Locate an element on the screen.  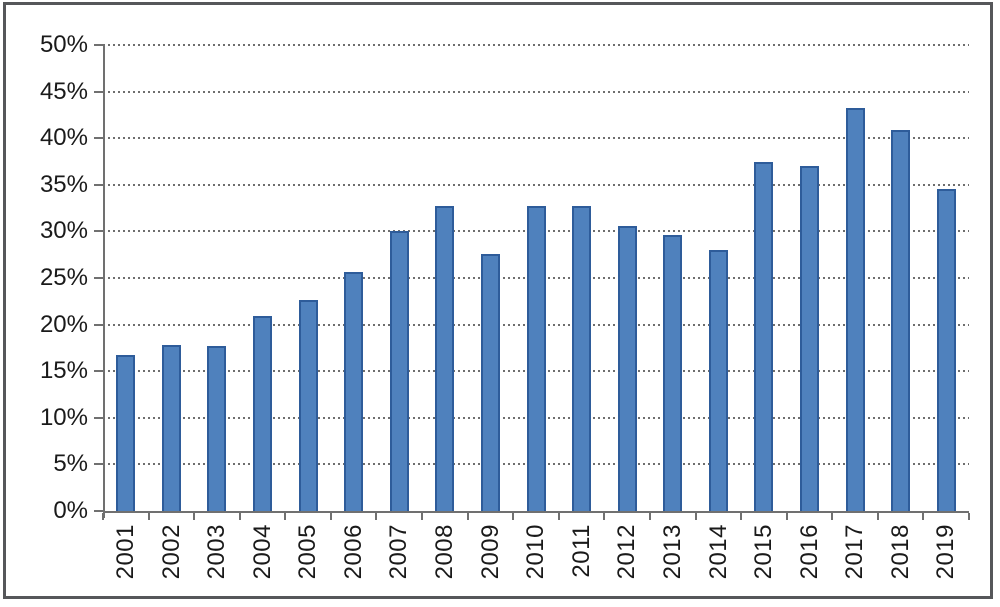
x-tick-label: 2002 is located at coordinates (171, 552).